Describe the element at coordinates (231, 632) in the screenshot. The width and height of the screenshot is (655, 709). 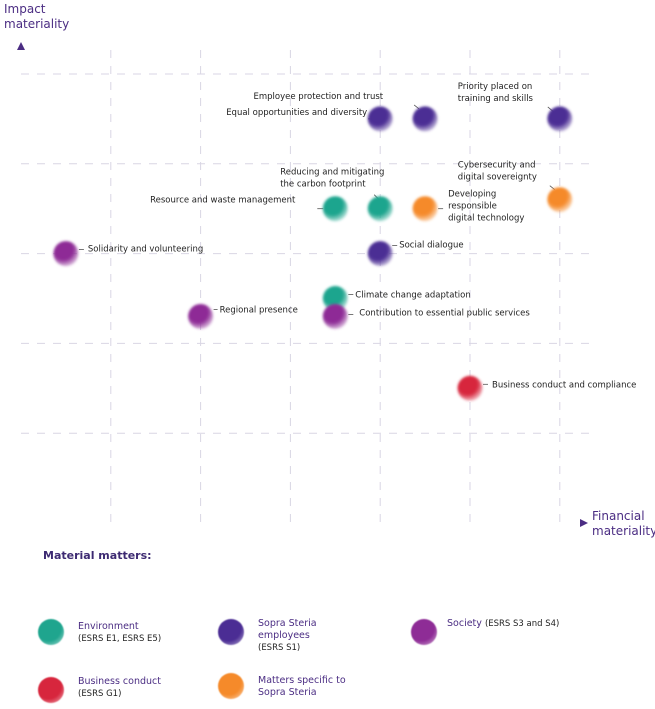
I see `legend-dot-employees` at that location.